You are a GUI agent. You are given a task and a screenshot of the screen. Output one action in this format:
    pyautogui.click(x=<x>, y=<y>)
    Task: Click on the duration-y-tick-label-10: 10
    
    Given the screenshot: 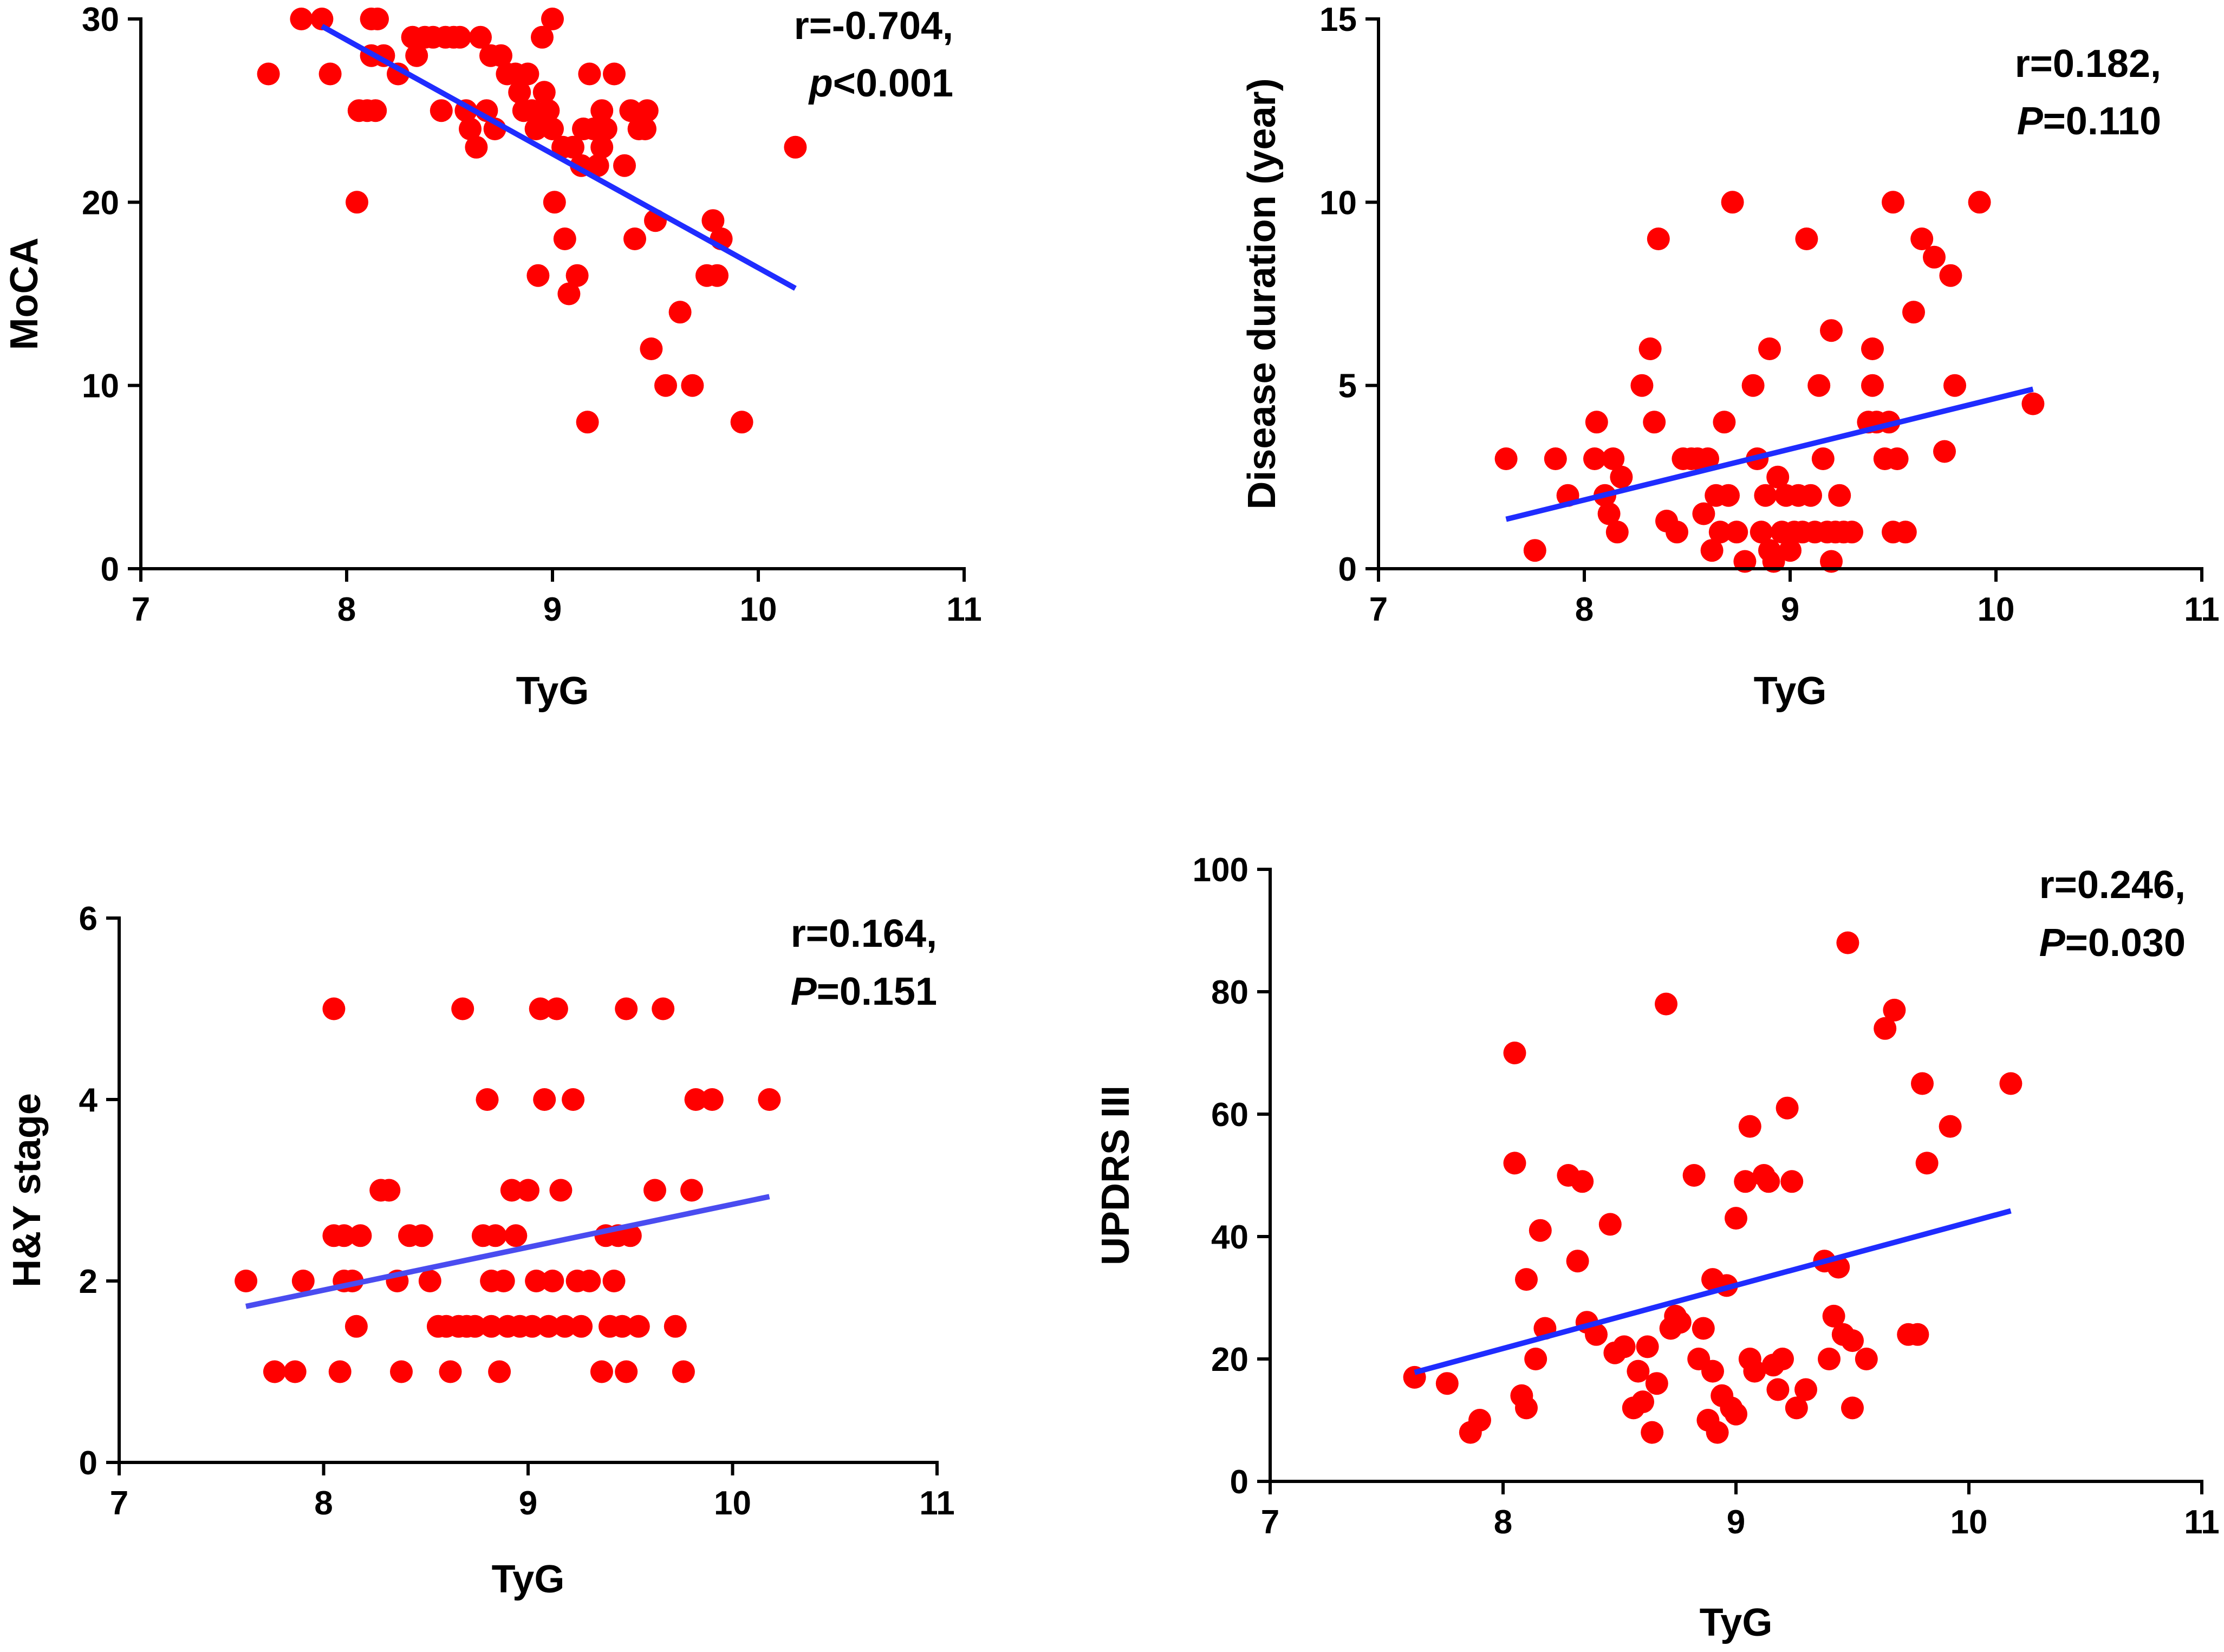 What is the action you would take?
    pyautogui.click(x=1338, y=203)
    